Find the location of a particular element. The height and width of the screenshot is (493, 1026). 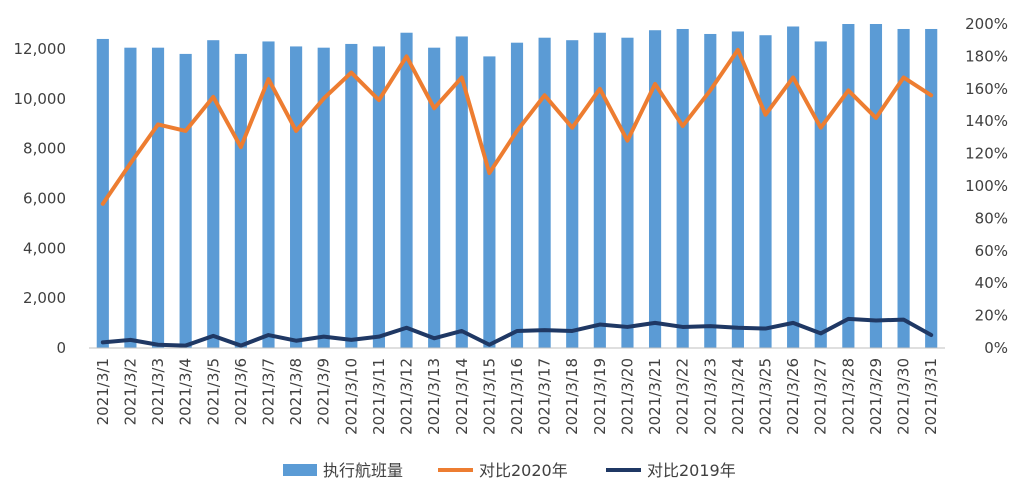

x-tick-label: 2021/3/1 is located at coordinates (103, 391).